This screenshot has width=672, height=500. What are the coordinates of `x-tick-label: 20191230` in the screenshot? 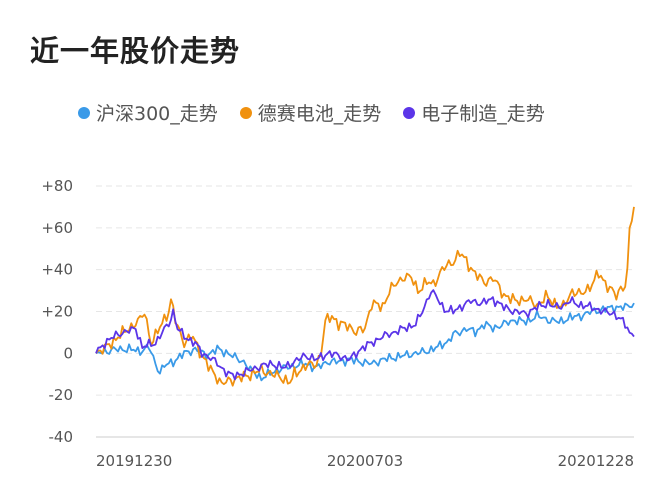 It's located at (134, 461).